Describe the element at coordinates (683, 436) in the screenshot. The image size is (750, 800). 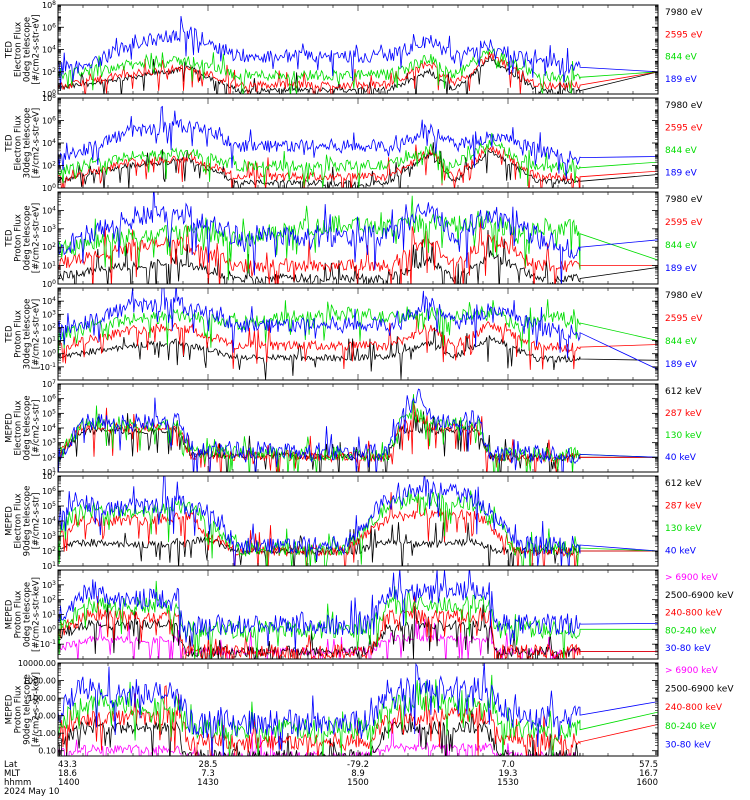
I see `legend-entry: 130 keV` at that location.